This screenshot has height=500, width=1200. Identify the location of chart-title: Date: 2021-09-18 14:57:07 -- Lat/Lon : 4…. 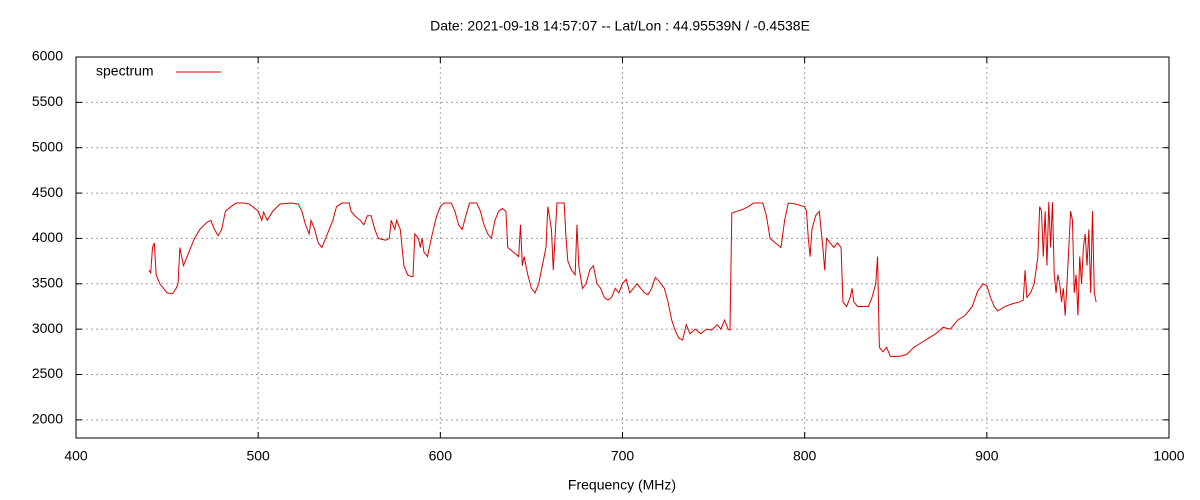
(620, 26).